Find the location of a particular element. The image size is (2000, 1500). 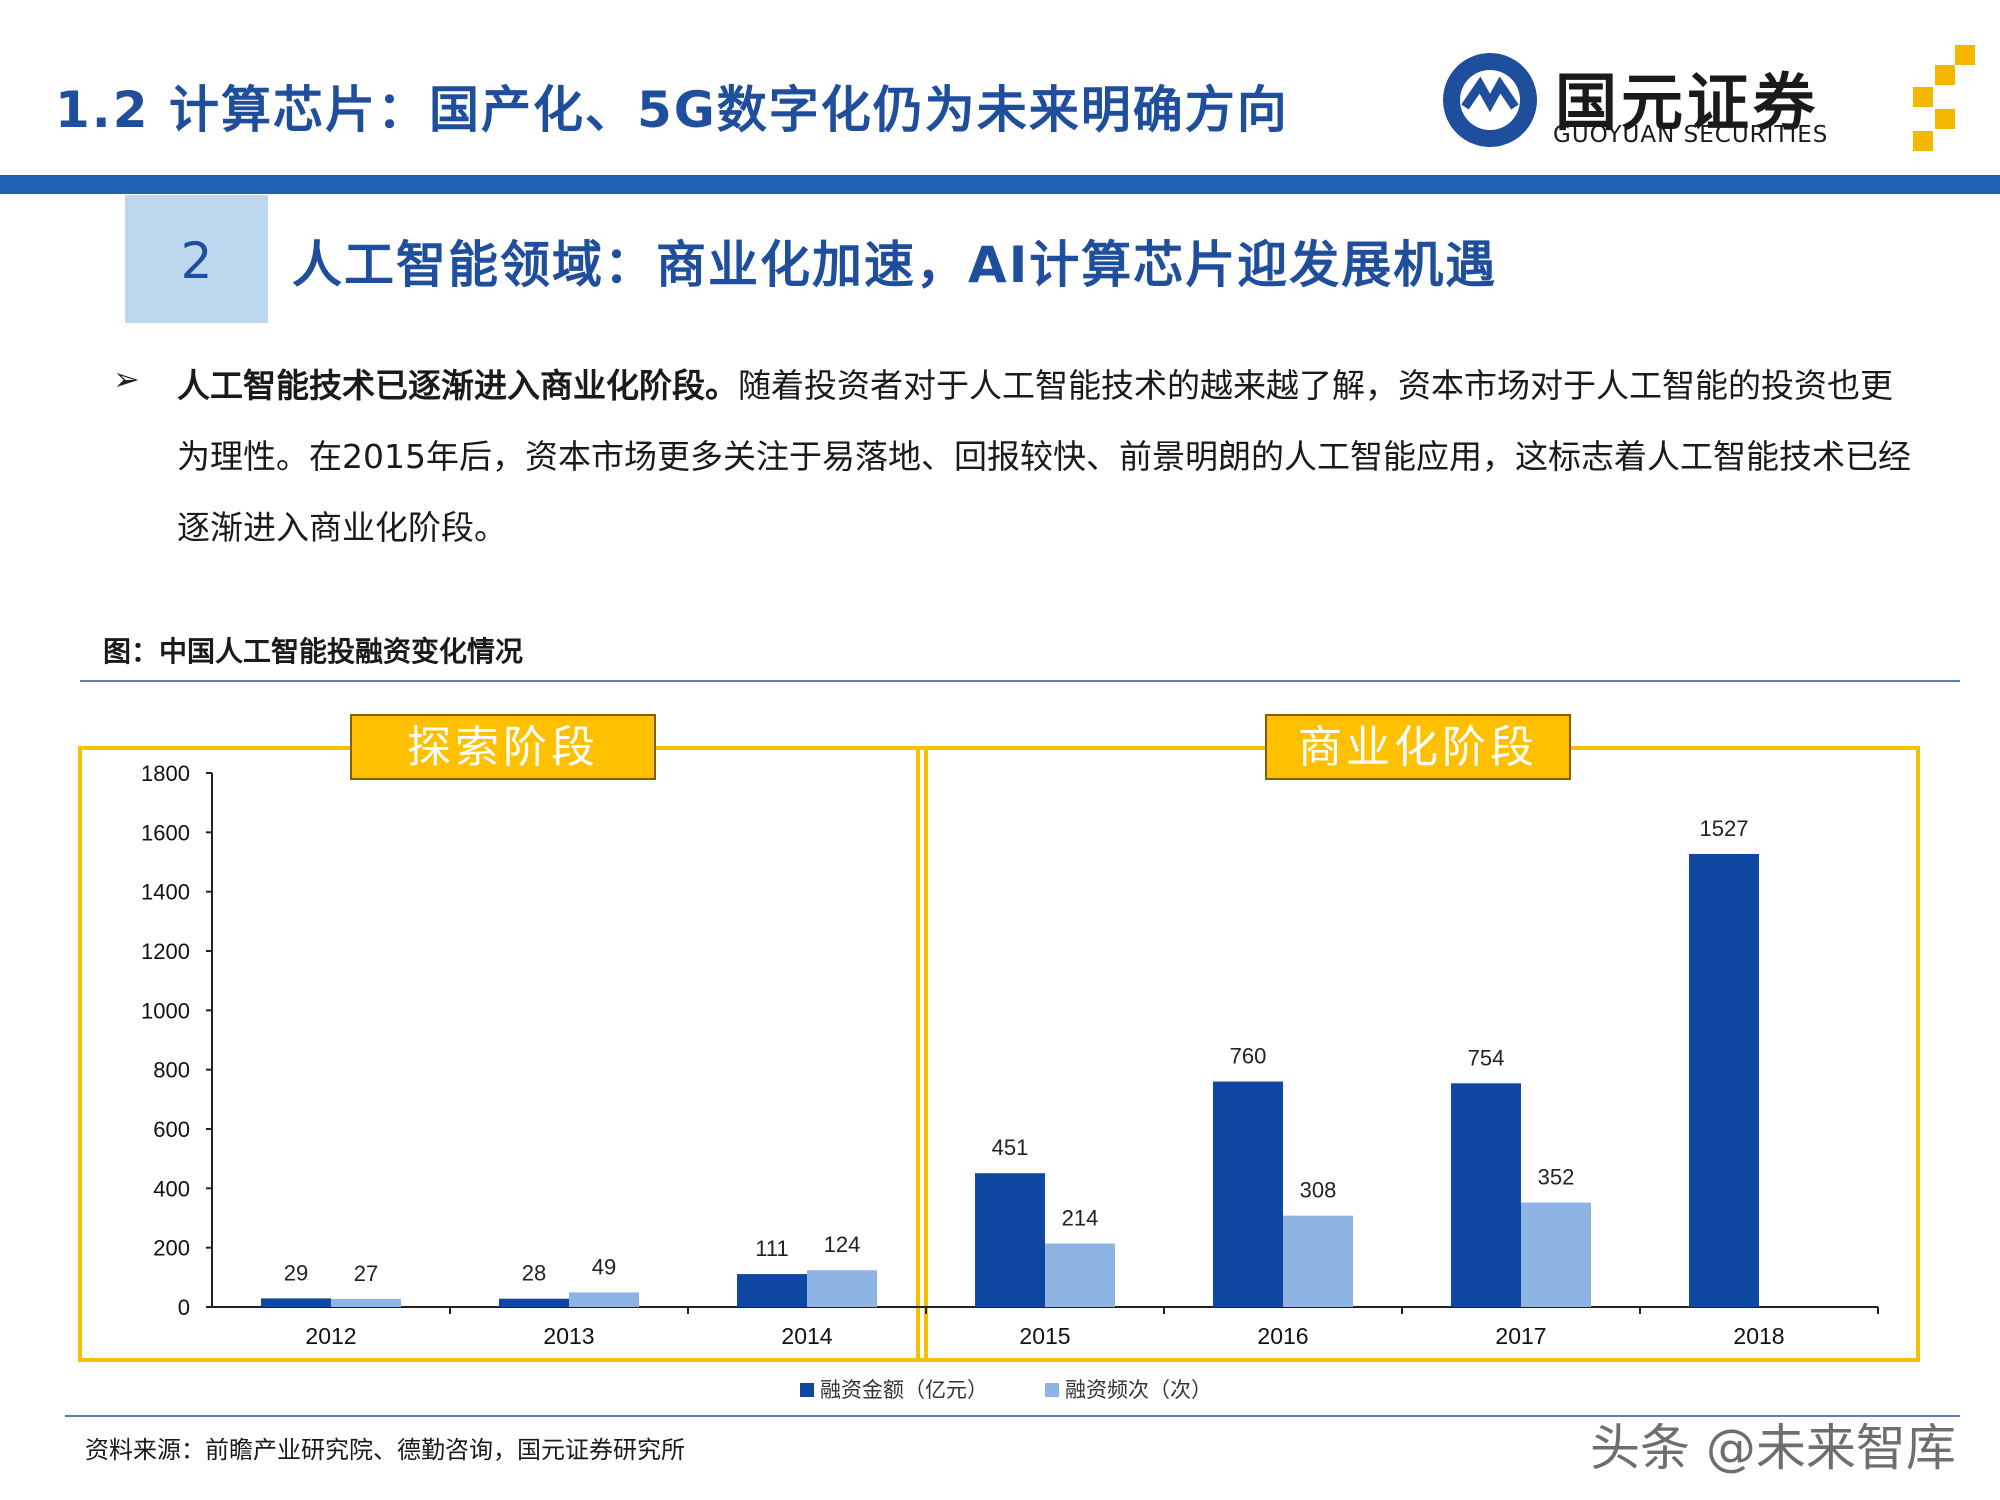

header-divider-bar is located at coordinates (1000, 184).